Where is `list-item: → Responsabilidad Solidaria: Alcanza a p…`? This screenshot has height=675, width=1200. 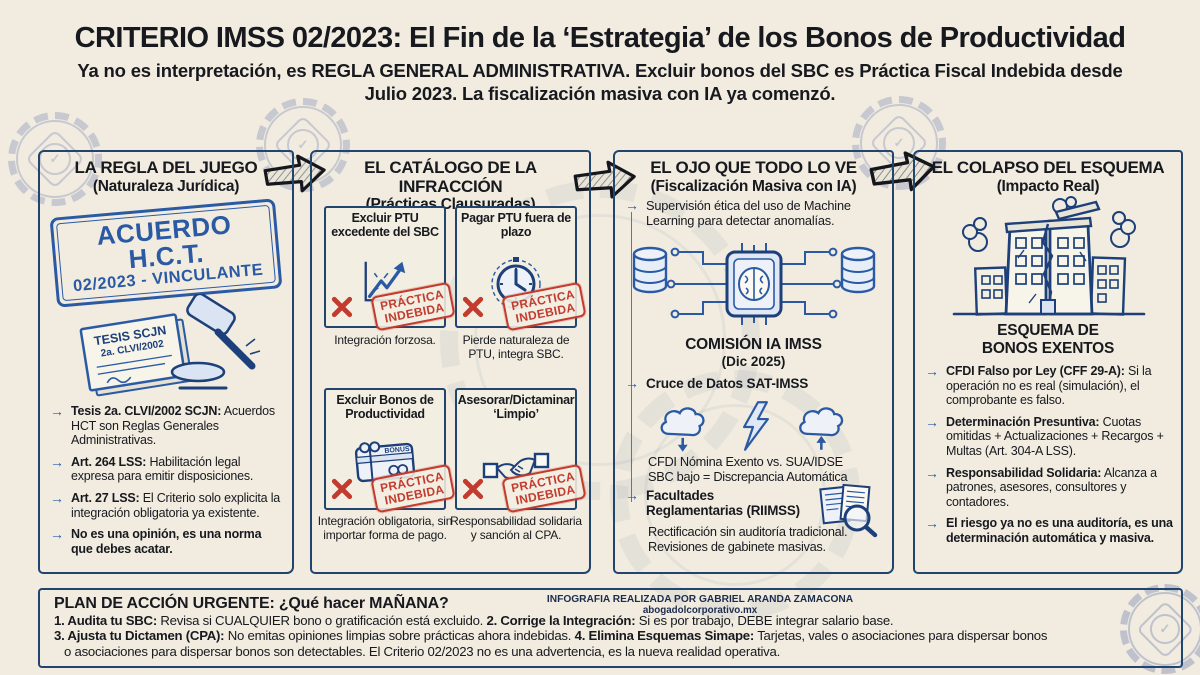
list-item: → Responsabilidad Solidaria: Alcanza a p… is located at coordinates (1050, 488).